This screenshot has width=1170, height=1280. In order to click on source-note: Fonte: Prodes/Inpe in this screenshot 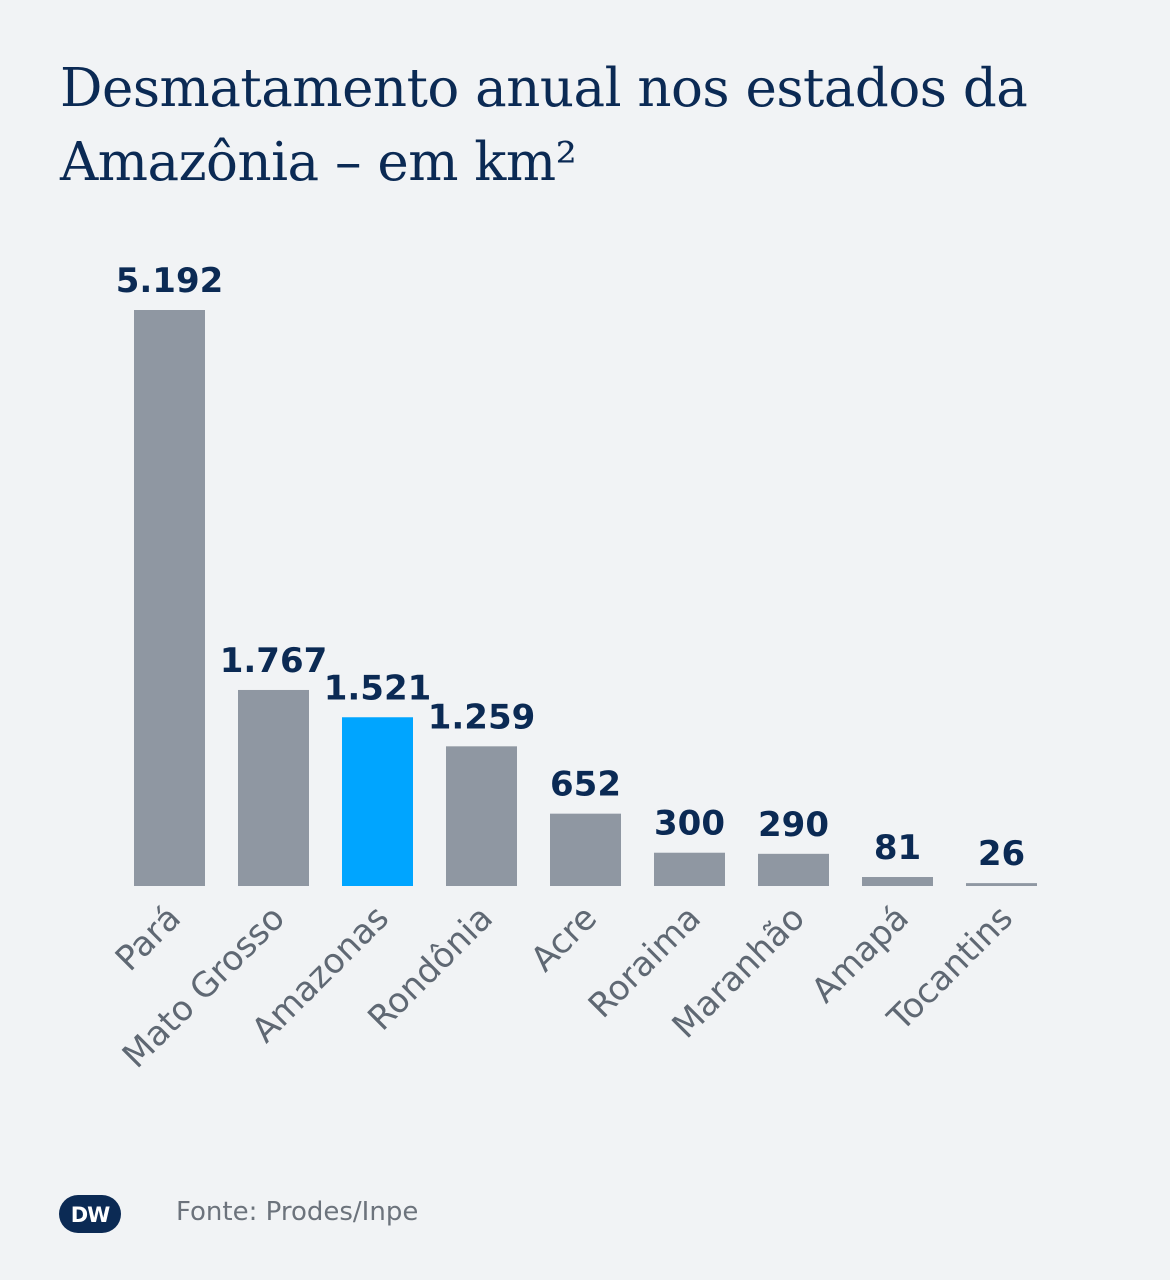, I will do `click(297, 1212)`.